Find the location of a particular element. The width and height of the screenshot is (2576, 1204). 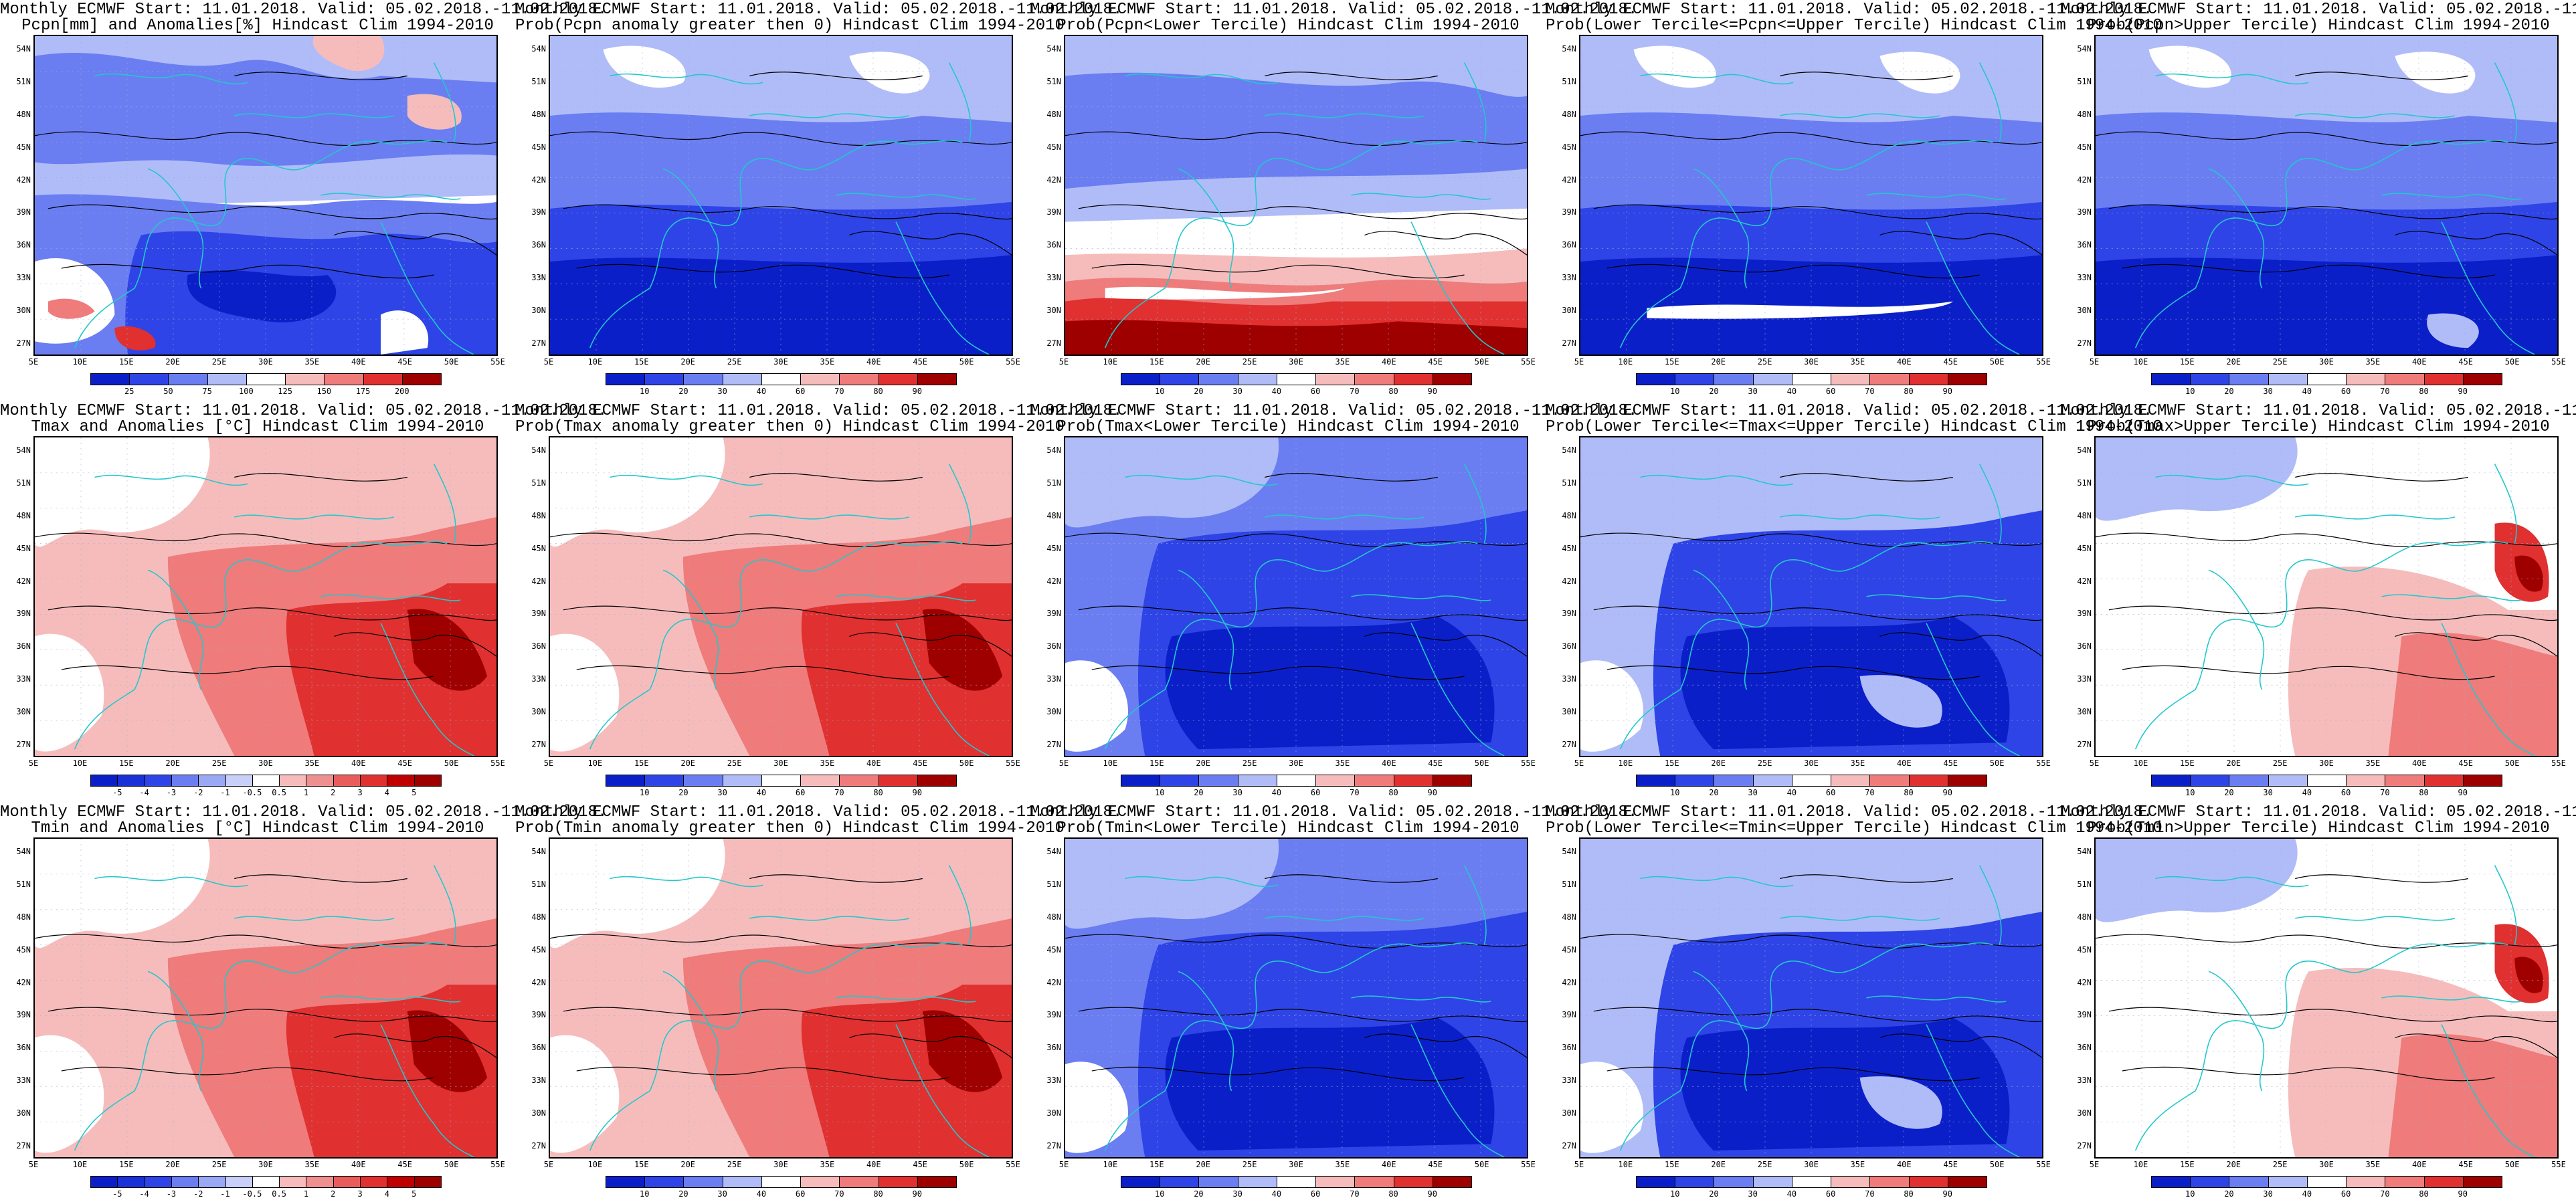

colorbar-tick-label: 175 is located at coordinates (363, 391).